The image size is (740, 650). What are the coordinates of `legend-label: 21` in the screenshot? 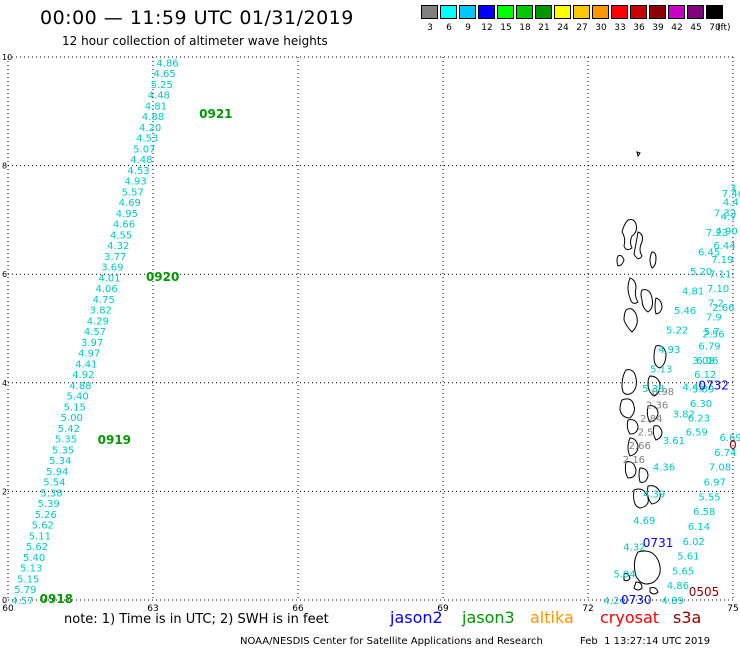 It's located at (544, 28).